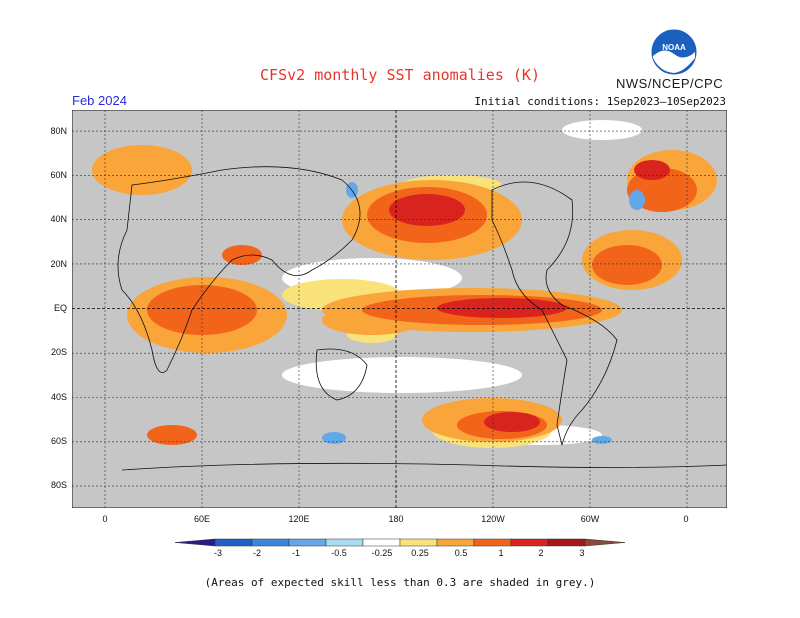  Describe the element at coordinates (541, 553) in the screenshot. I see `colorbar-label-2: 2` at that location.